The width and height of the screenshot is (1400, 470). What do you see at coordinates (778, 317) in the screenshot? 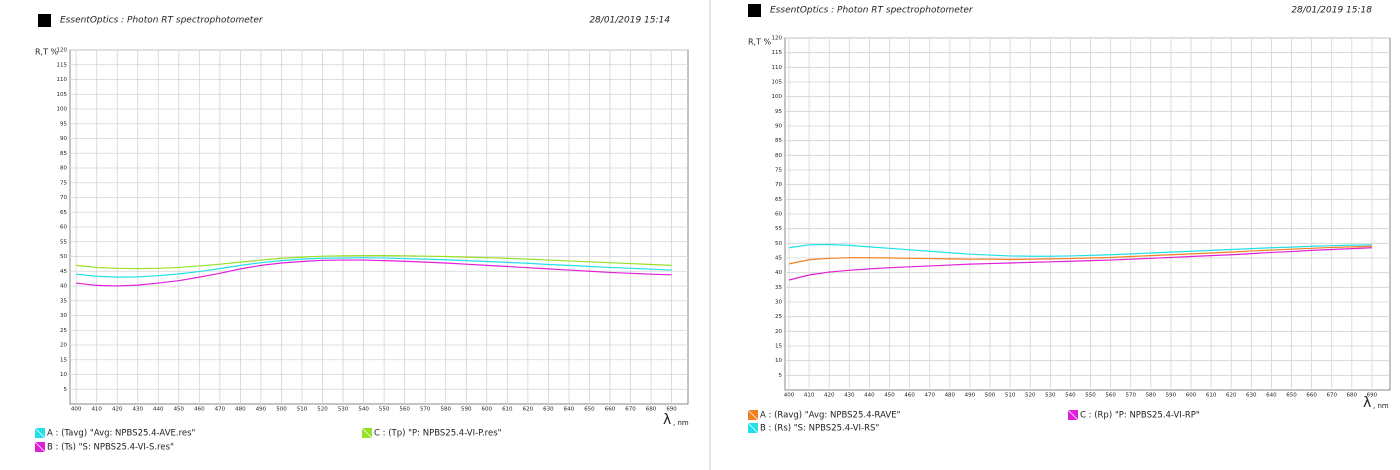
I see `y-tick-label: 25` at bounding box center [778, 317].